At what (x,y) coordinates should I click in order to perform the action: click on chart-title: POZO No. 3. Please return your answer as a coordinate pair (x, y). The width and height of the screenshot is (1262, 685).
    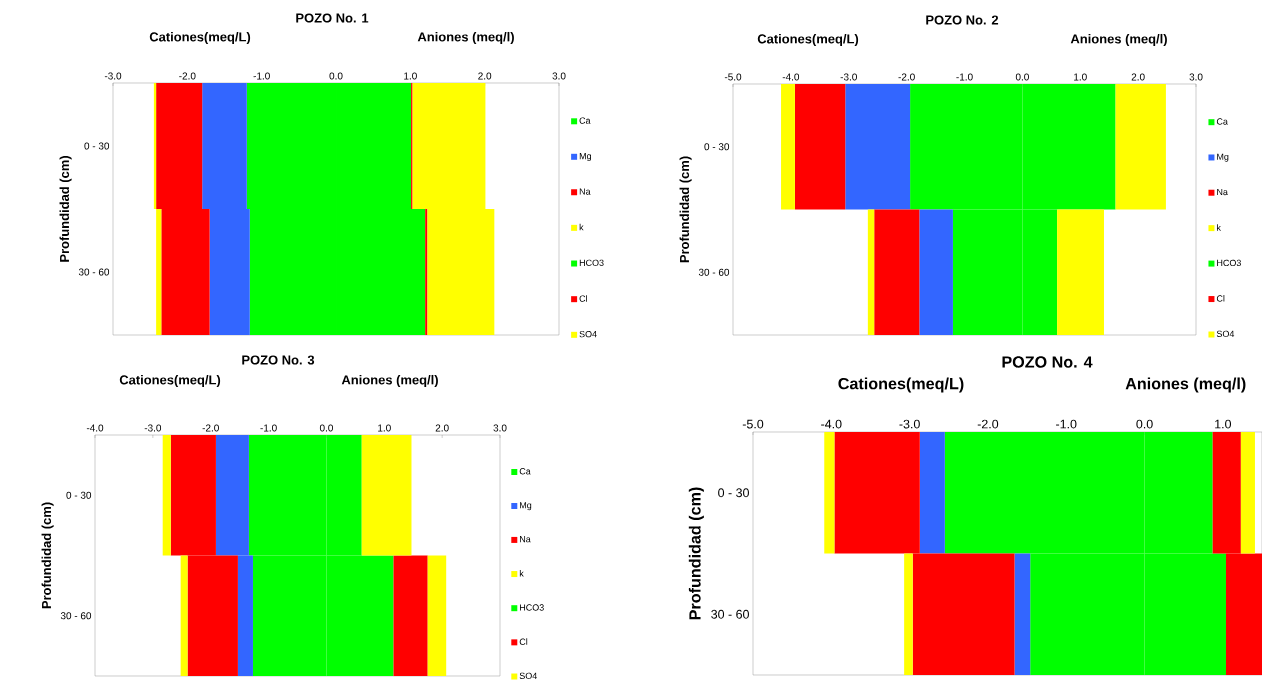
    Looking at the image, I should click on (278, 360).